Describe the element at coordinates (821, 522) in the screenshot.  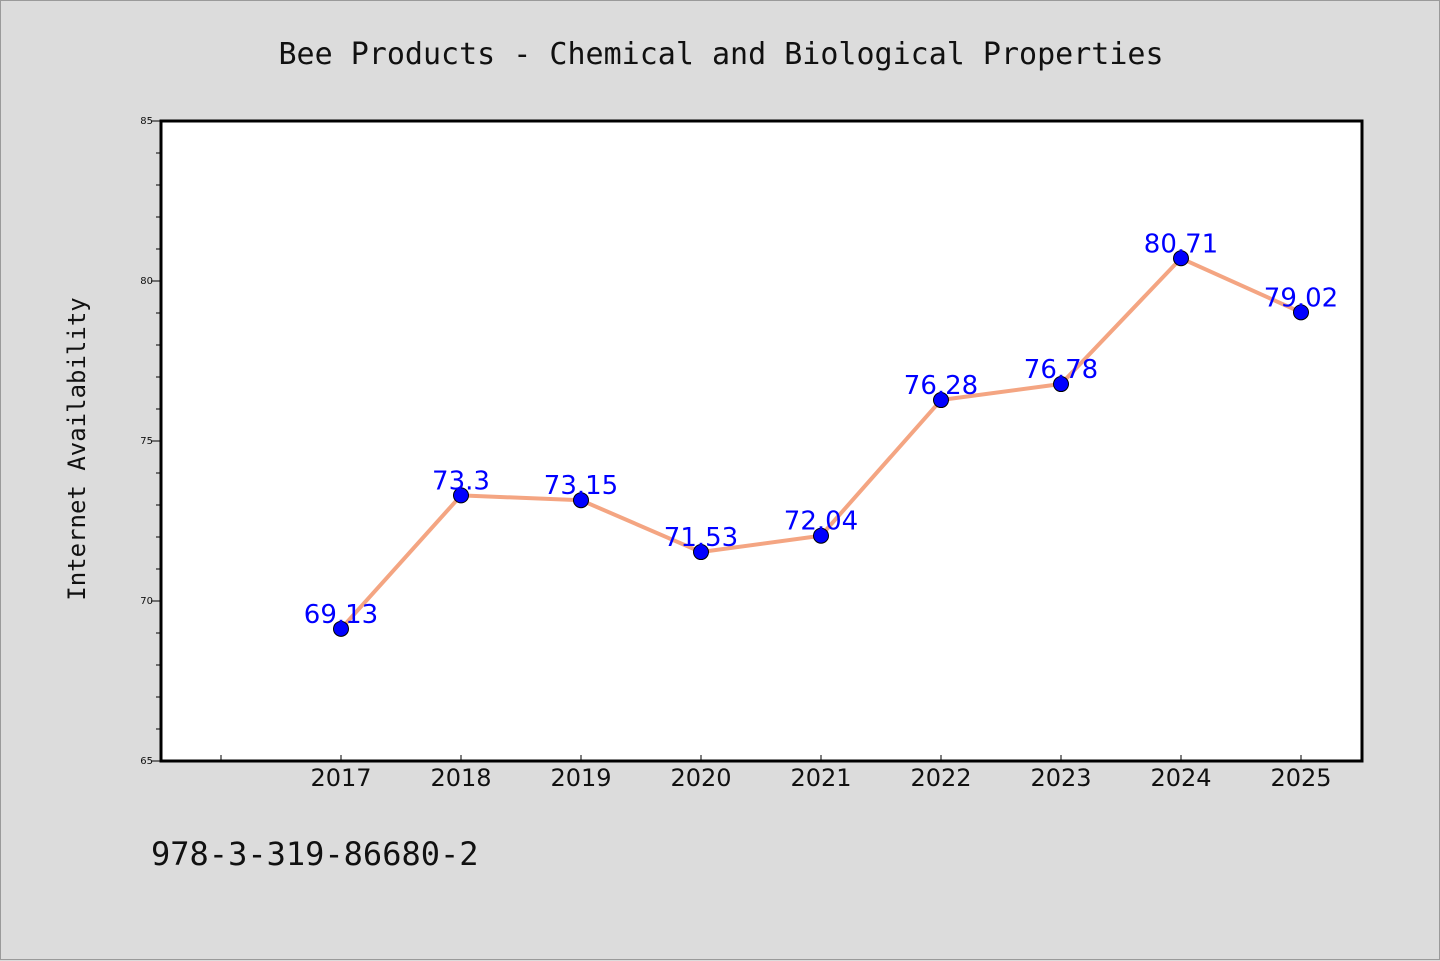
I see `data-label: 72.04` at that location.